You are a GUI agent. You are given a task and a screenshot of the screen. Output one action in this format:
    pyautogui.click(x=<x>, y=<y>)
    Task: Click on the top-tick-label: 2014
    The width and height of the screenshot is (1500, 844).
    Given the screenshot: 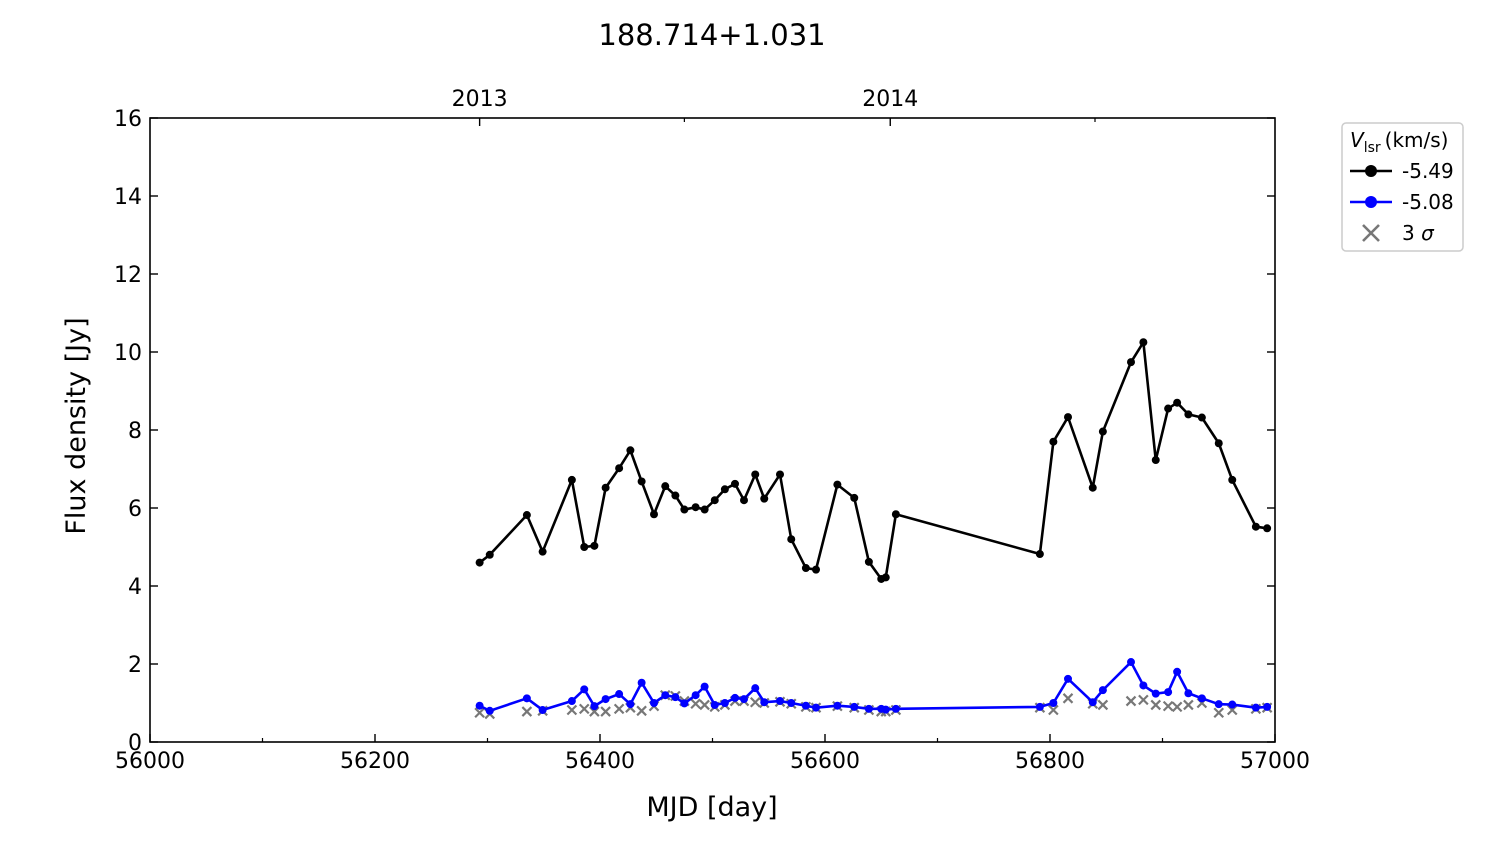 What is the action you would take?
    pyautogui.click(x=890, y=99)
    